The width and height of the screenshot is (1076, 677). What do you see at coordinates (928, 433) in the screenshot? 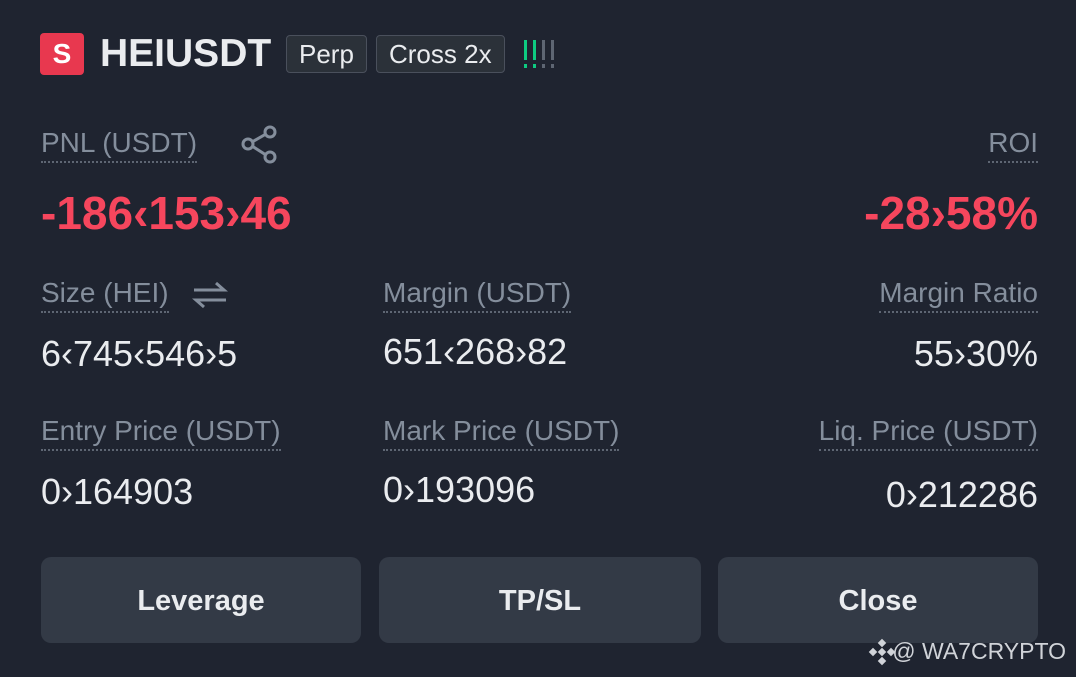
I see `field-label: Liq. Price (USDT)` at bounding box center [928, 433].